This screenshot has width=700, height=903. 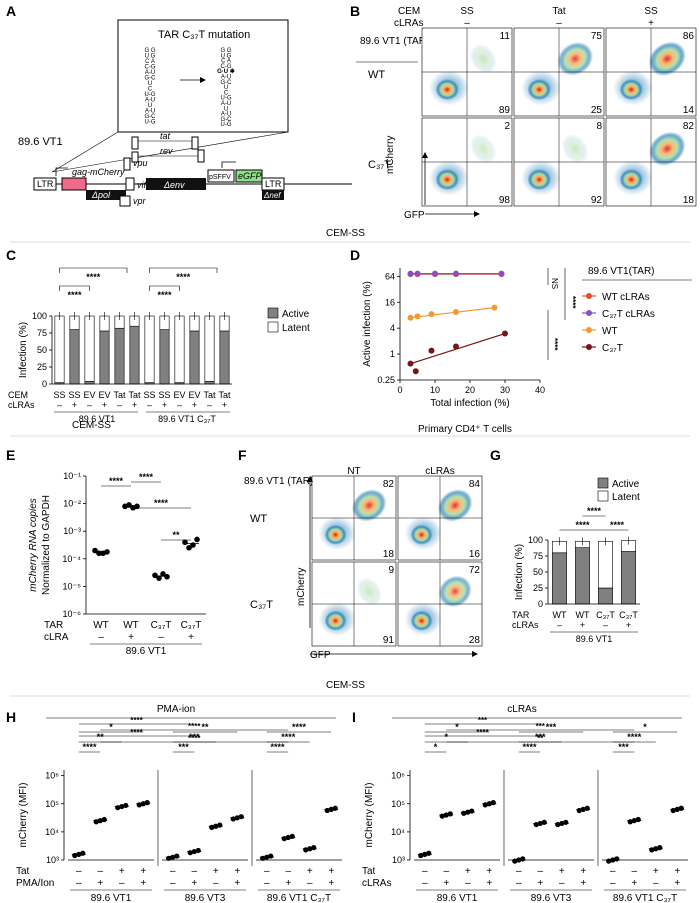 I want to click on tat-exon2, so click(x=195, y=143).